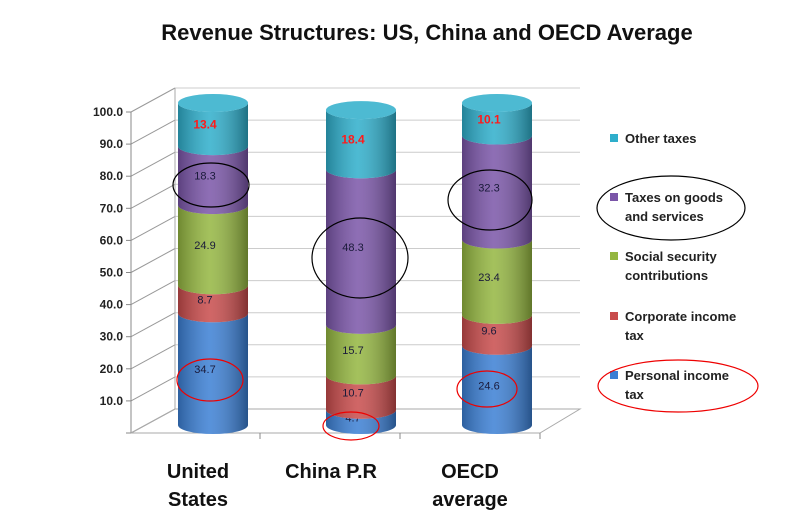  I want to click on x-tick-label: China P.R, so click(331, 472).